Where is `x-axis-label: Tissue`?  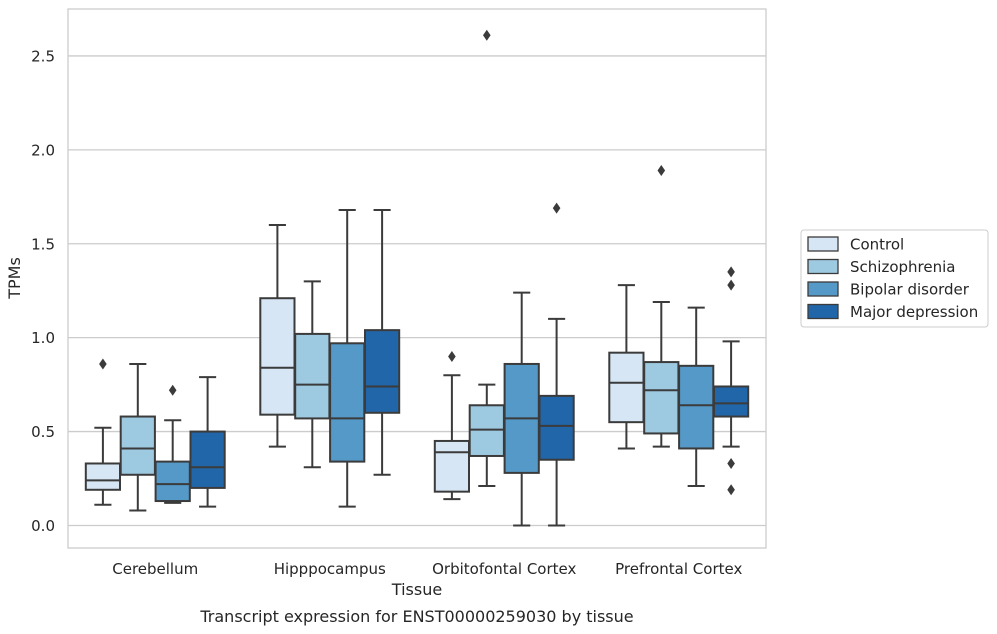
x-axis-label: Tissue is located at coordinates (416, 589).